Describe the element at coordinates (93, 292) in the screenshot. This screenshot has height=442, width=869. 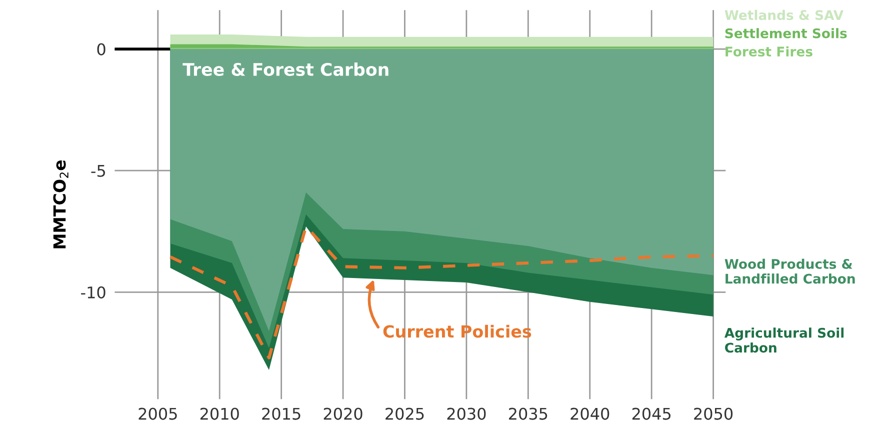
I see `y-tick-label: -10` at that location.